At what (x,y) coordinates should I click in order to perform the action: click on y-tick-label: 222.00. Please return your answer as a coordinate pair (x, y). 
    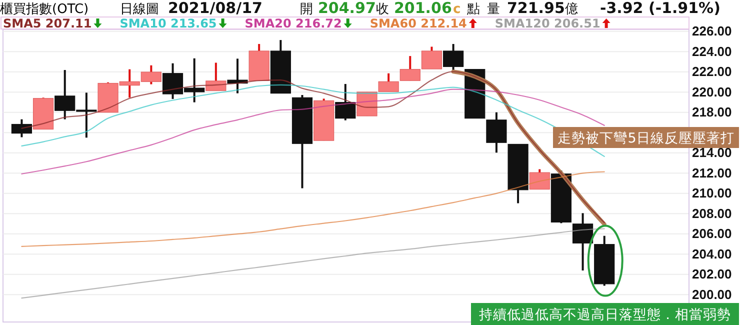
    Looking at the image, I should click on (712, 72).